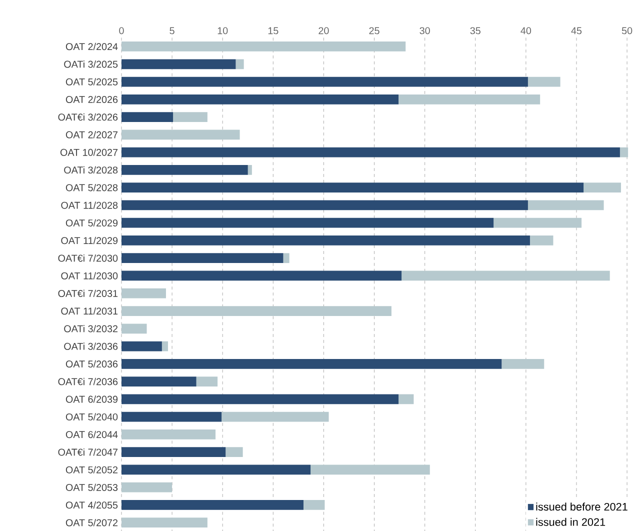 The width and height of the screenshot is (644, 531). Describe the element at coordinates (88, 452) in the screenshot. I see `y-tick-label: OAT€i 7/2047` at that location.